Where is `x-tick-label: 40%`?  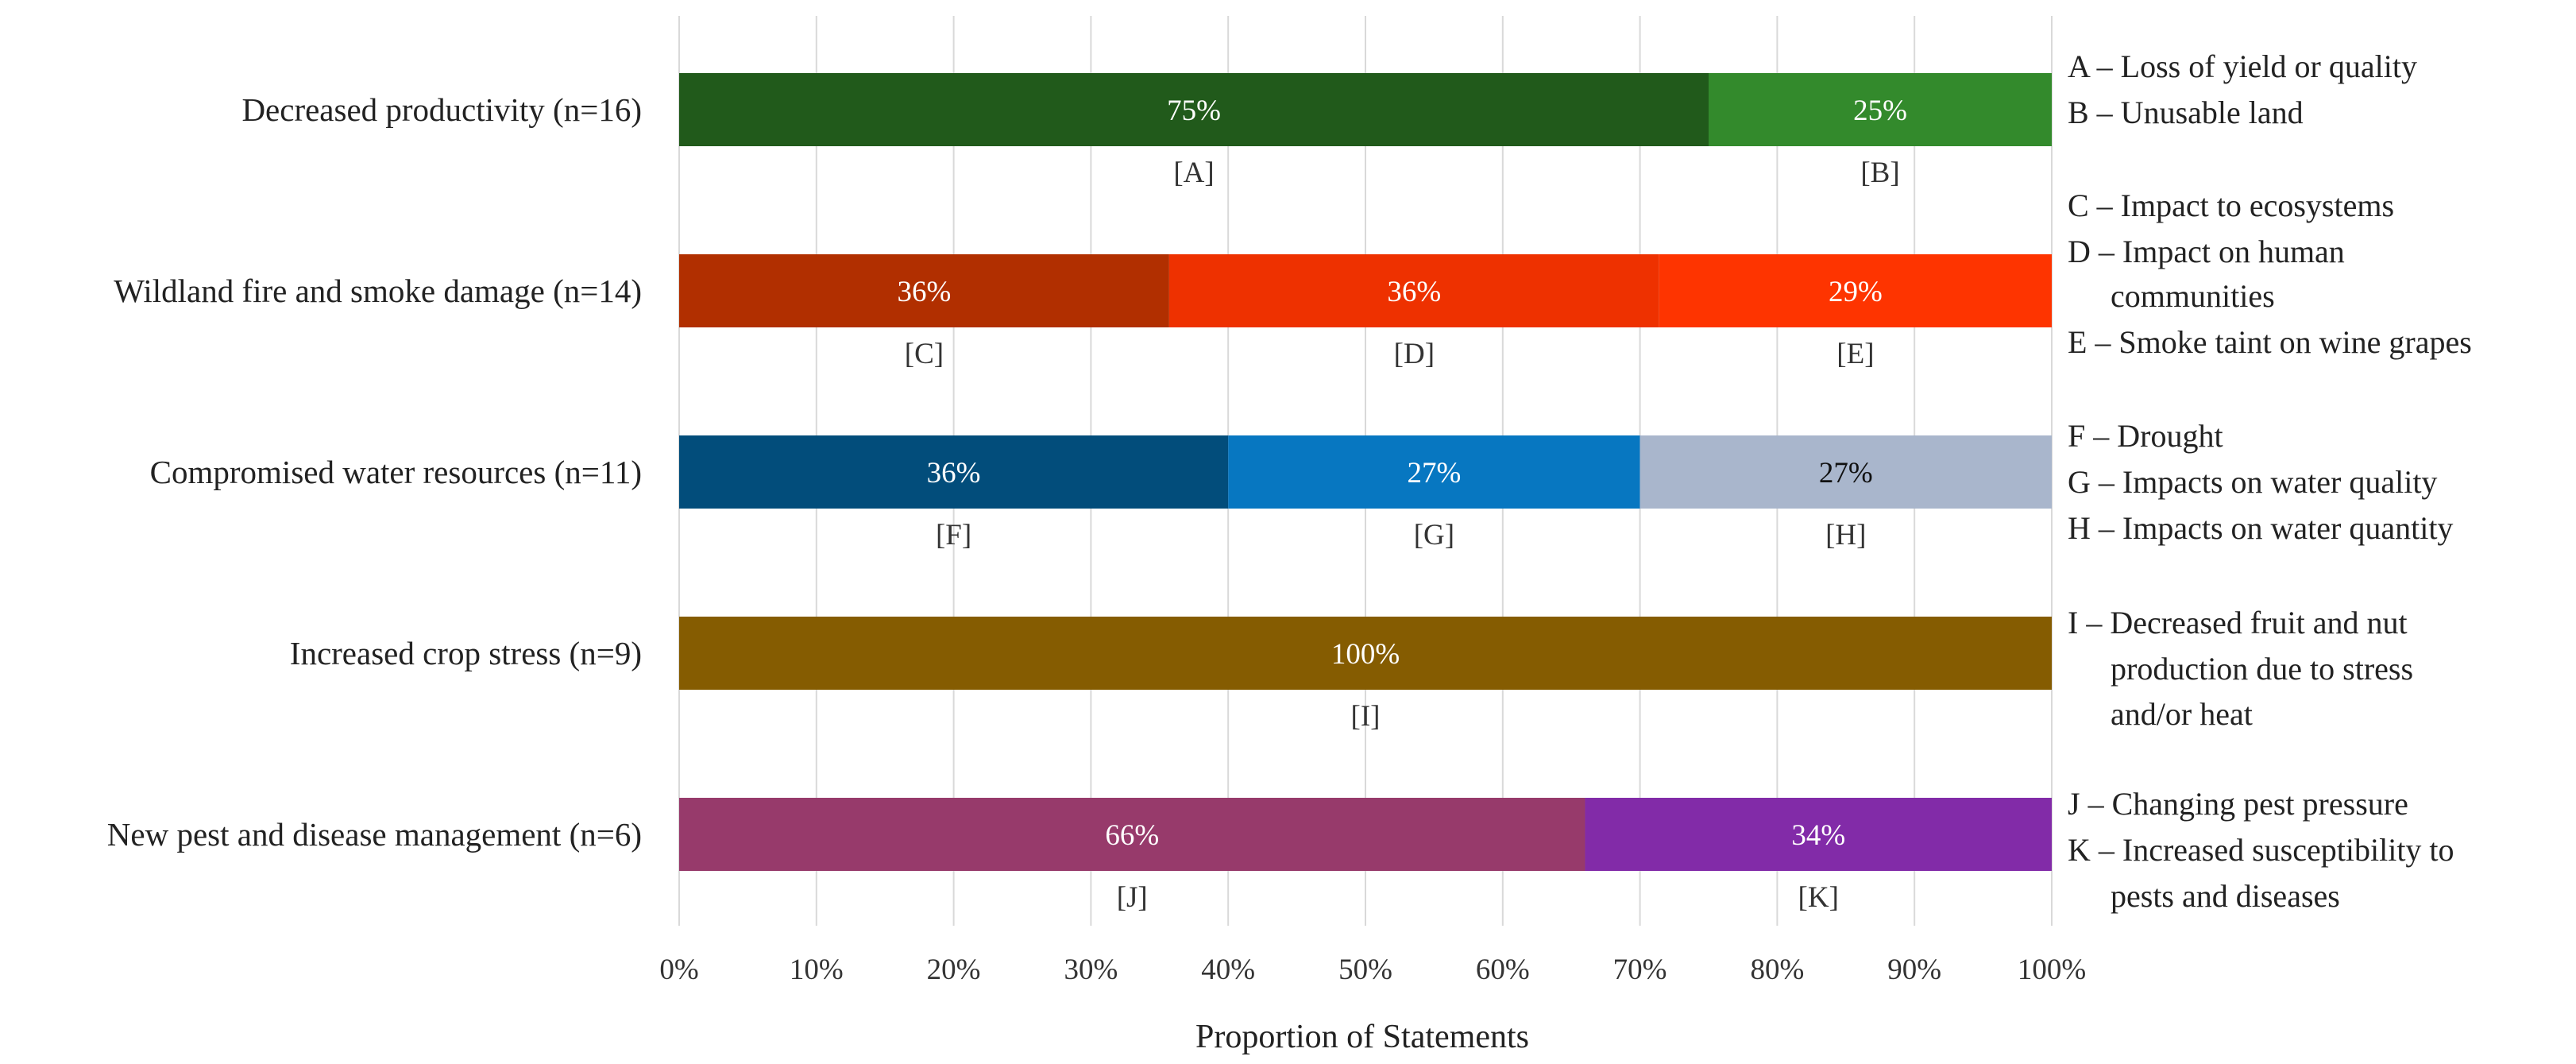
x-tick-label: 40% is located at coordinates (1228, 970).